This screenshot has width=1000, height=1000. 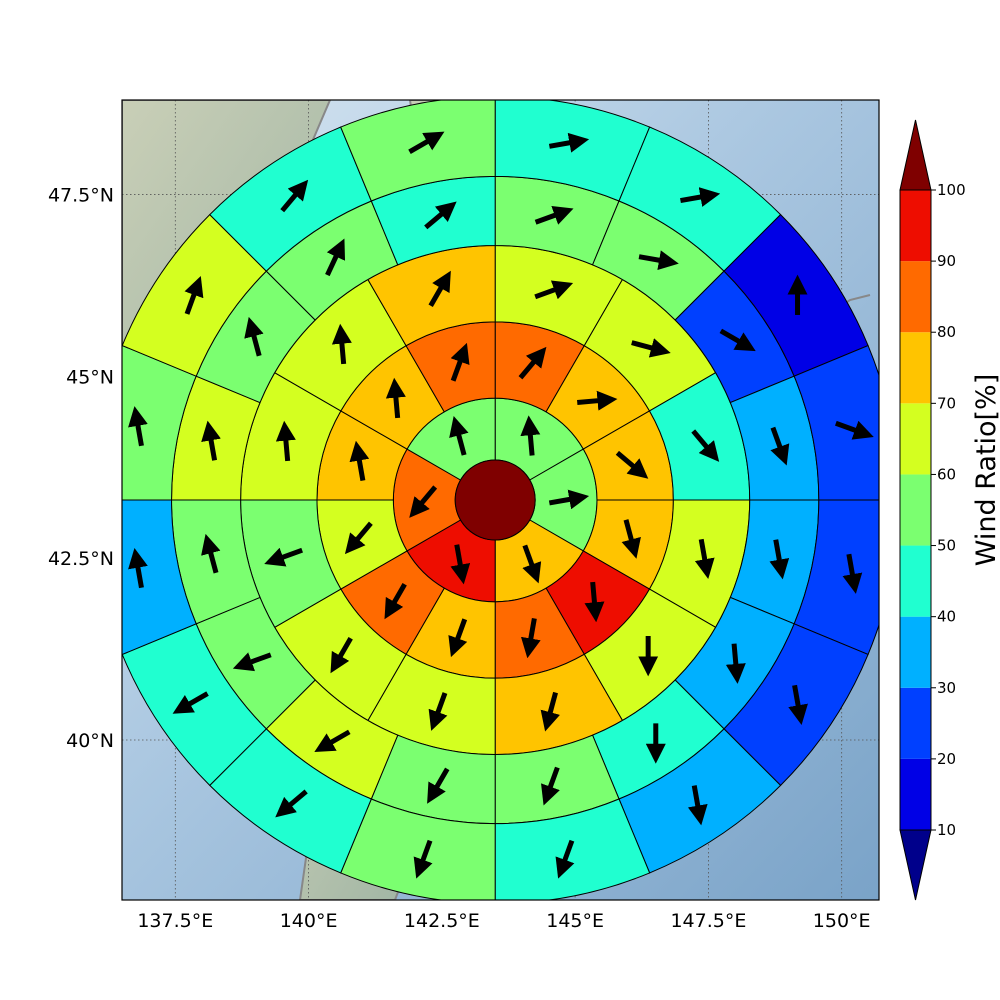 I want to click on colorbar-tick-label: 50, so click(x=946, y=546).